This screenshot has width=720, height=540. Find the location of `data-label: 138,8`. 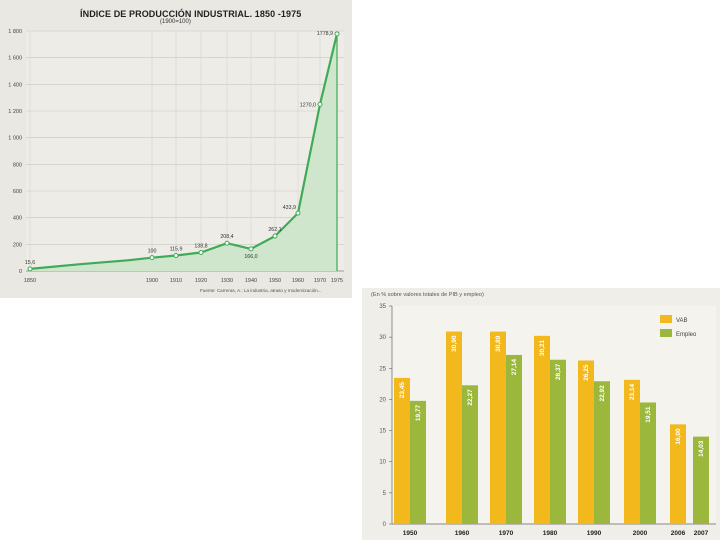

data-label: 138,8 is located at coordinates (200, 246).